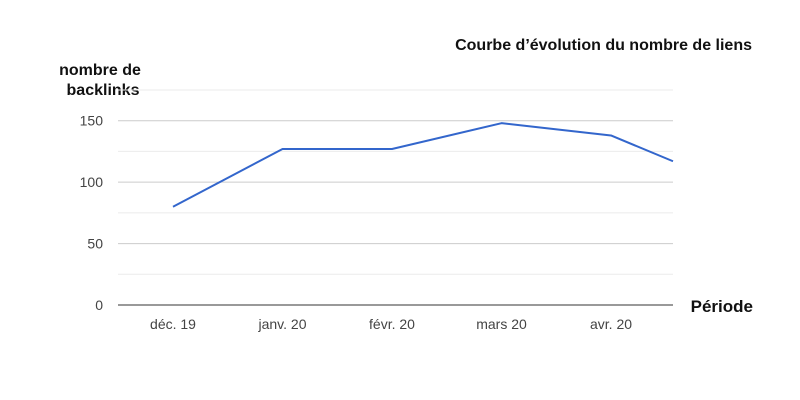 Image resolution: width=800 pixels, height=400 pixels. I want to click on y-tick-label: 100, so click(92, 182).